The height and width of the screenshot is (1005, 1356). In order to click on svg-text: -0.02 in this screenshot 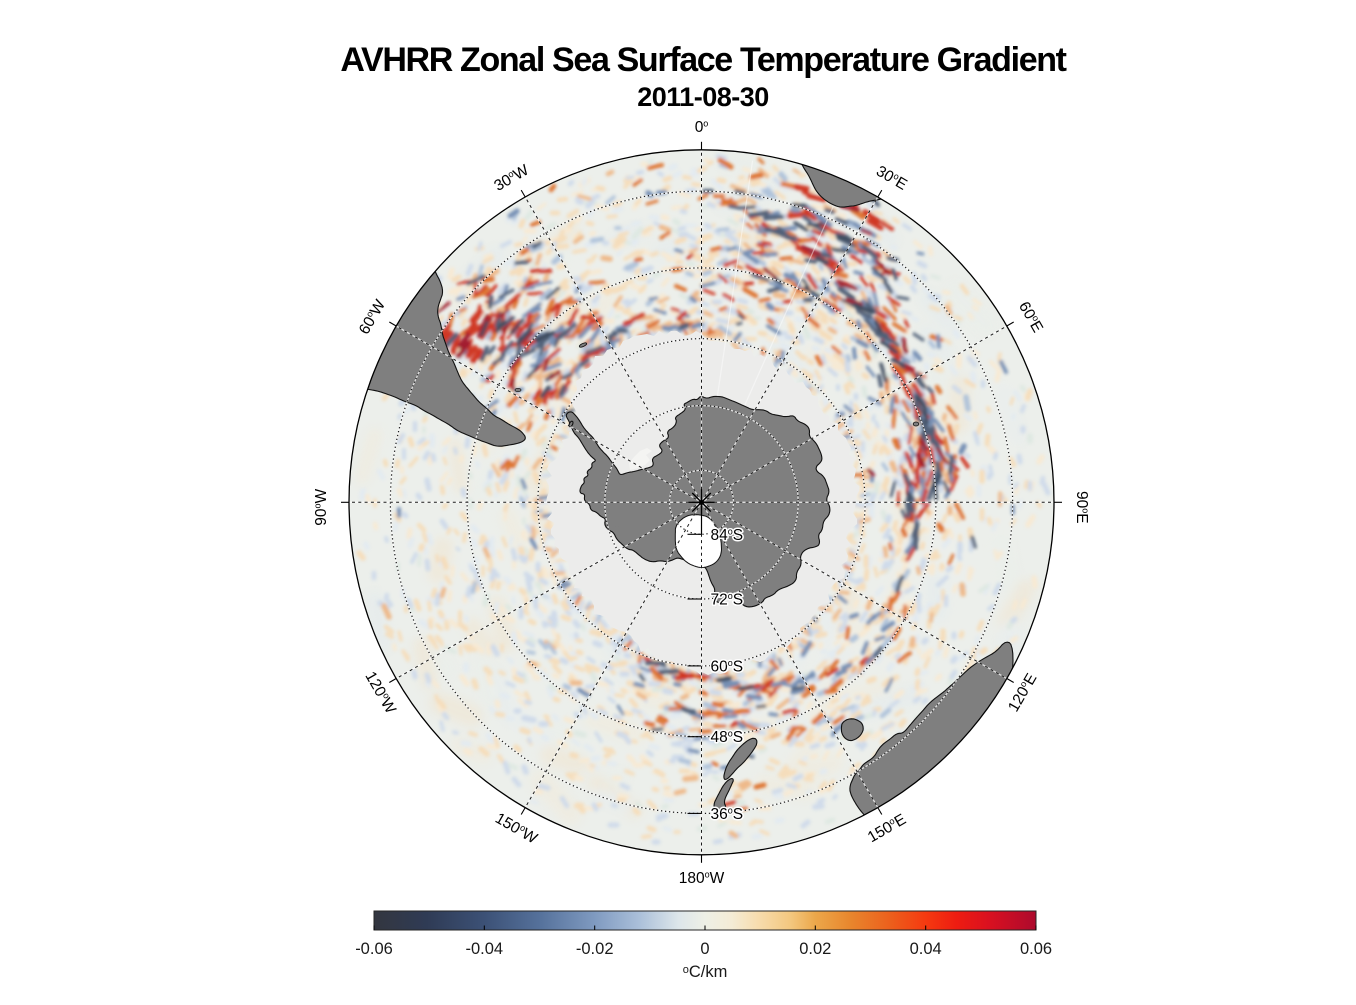, I will do `click(595, 949)`.